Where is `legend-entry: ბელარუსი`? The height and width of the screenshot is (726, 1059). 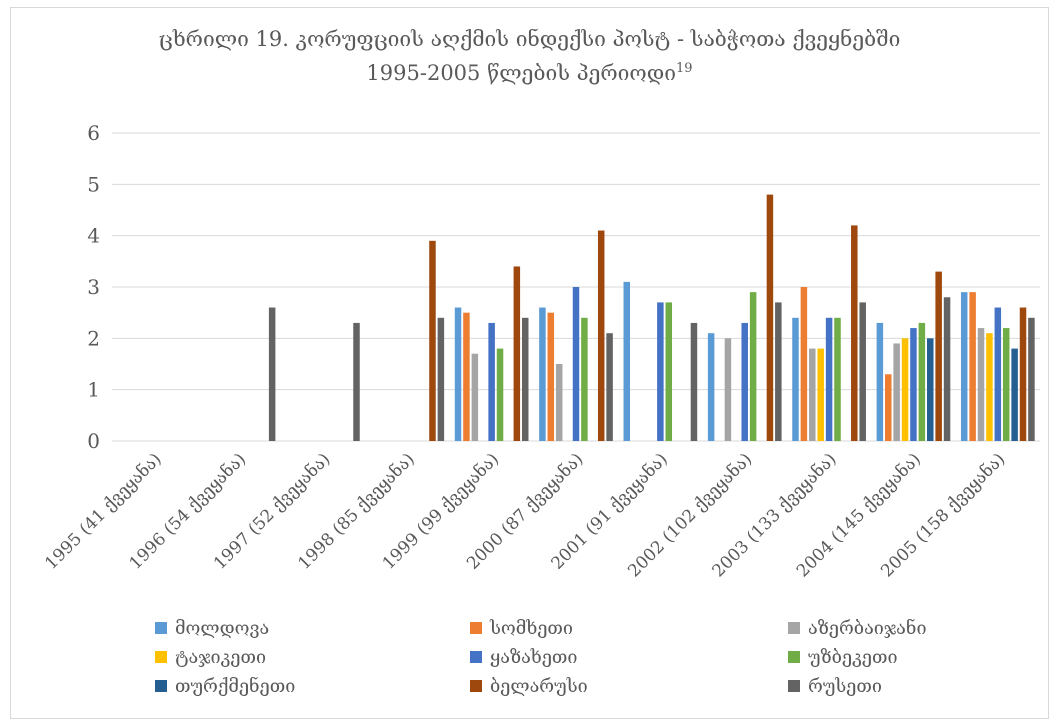 legend-entry: ბელარუსი is located at coordinates (529, 686).